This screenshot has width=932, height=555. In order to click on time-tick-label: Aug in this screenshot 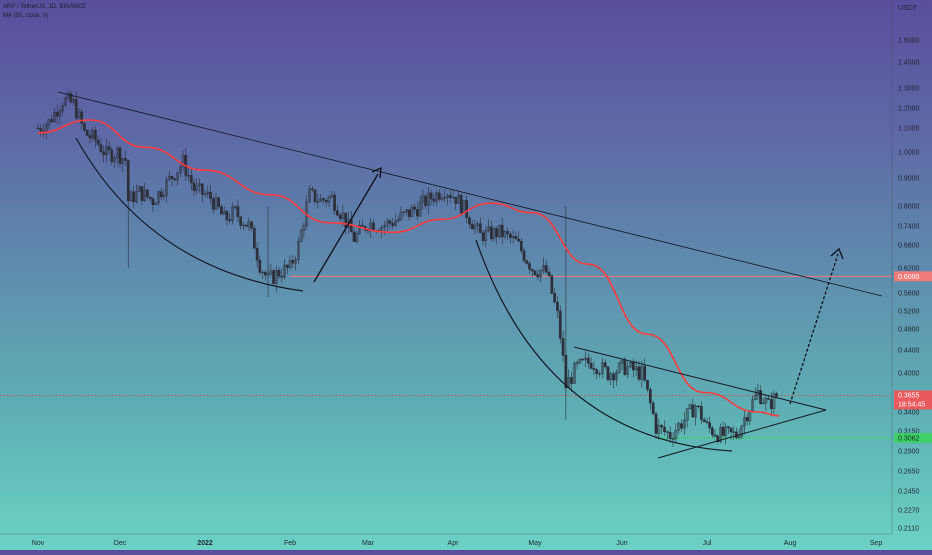, I will do `click(790, 543)`.